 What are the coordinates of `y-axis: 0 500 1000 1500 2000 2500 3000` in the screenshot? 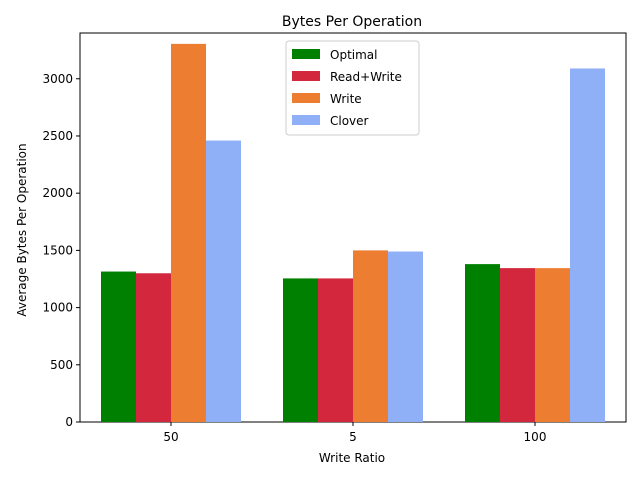 It's located at (61, 250).